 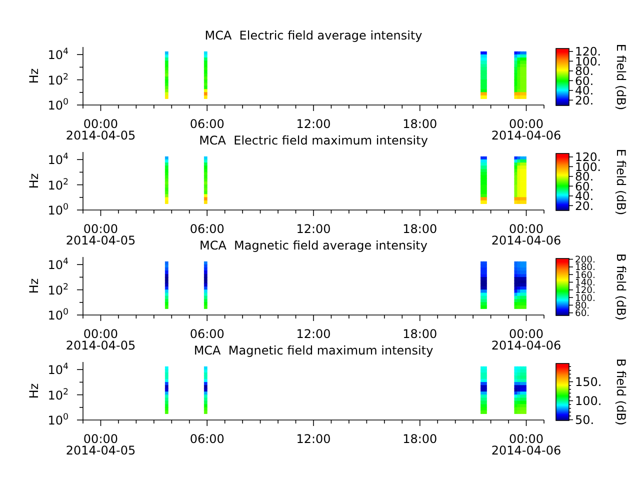 What do you see at coordinates (582, 314) in the screenshot?
I see `color-bar-label: 60.` at bounding box center [582, 314].